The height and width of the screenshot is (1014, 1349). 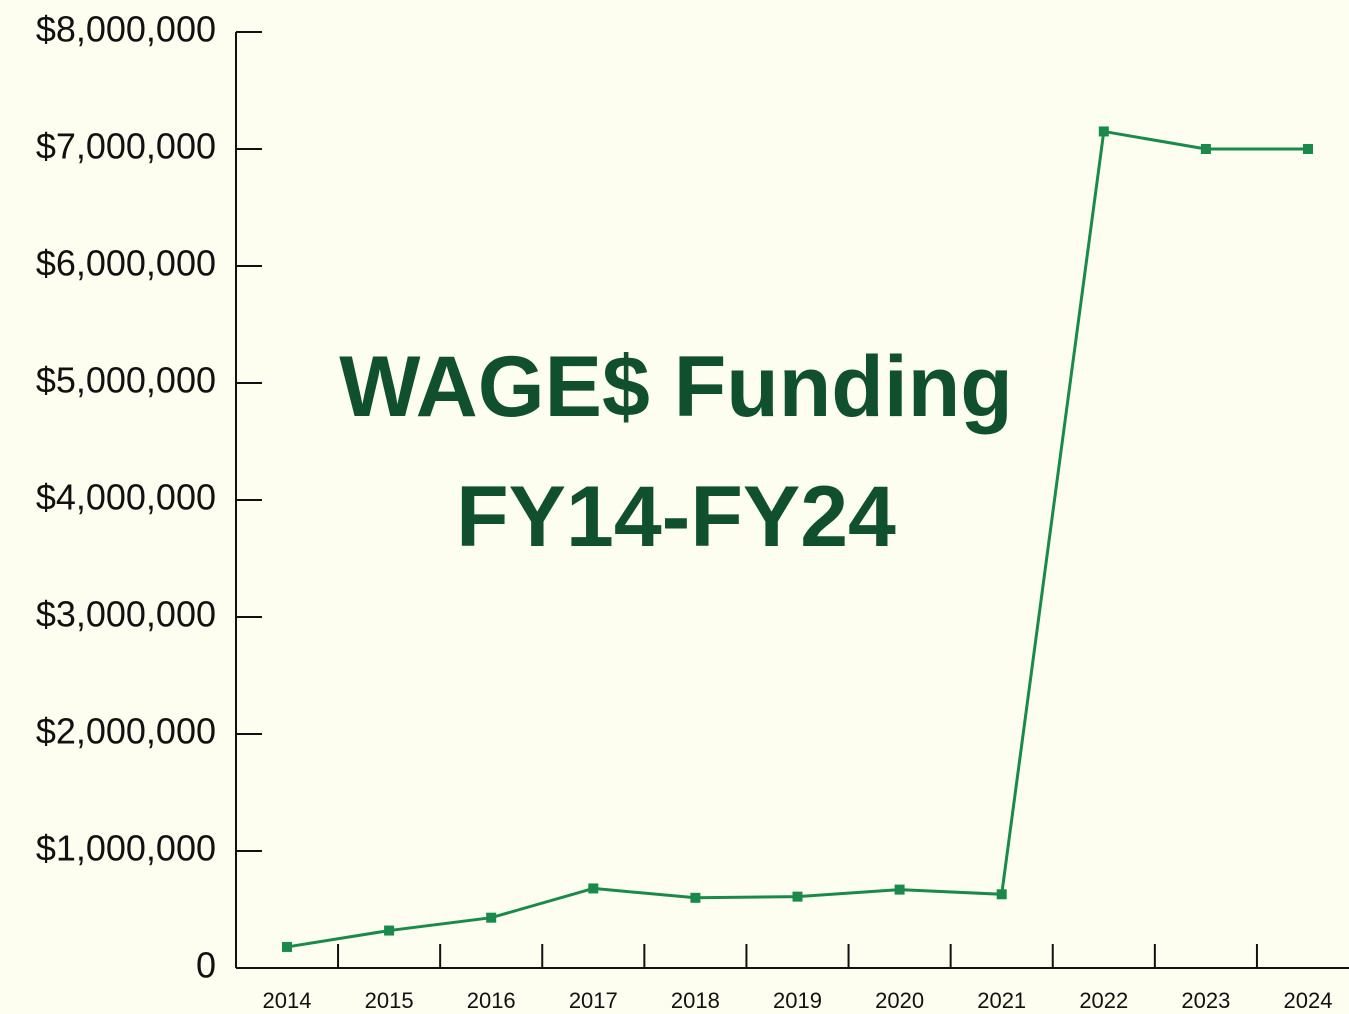 What do you see at coordinates (1308, 1000) in the screenshot?
I see `x-tick-label: 2024` at bounding box center [1308, 1000].